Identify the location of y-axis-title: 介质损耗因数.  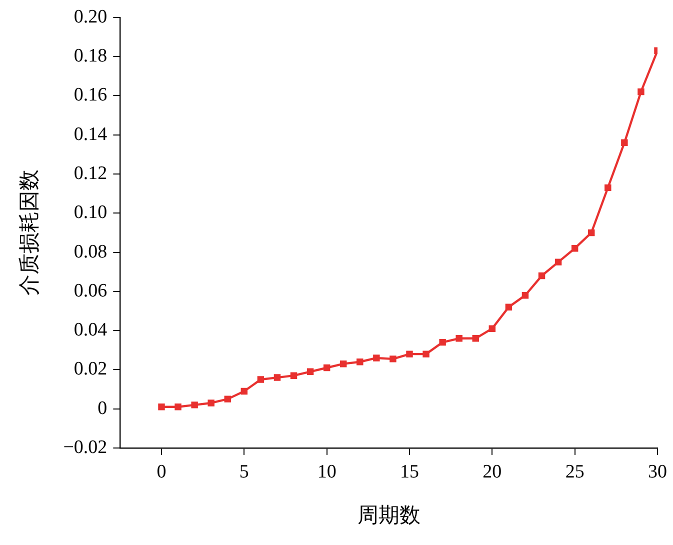
(29, 233).